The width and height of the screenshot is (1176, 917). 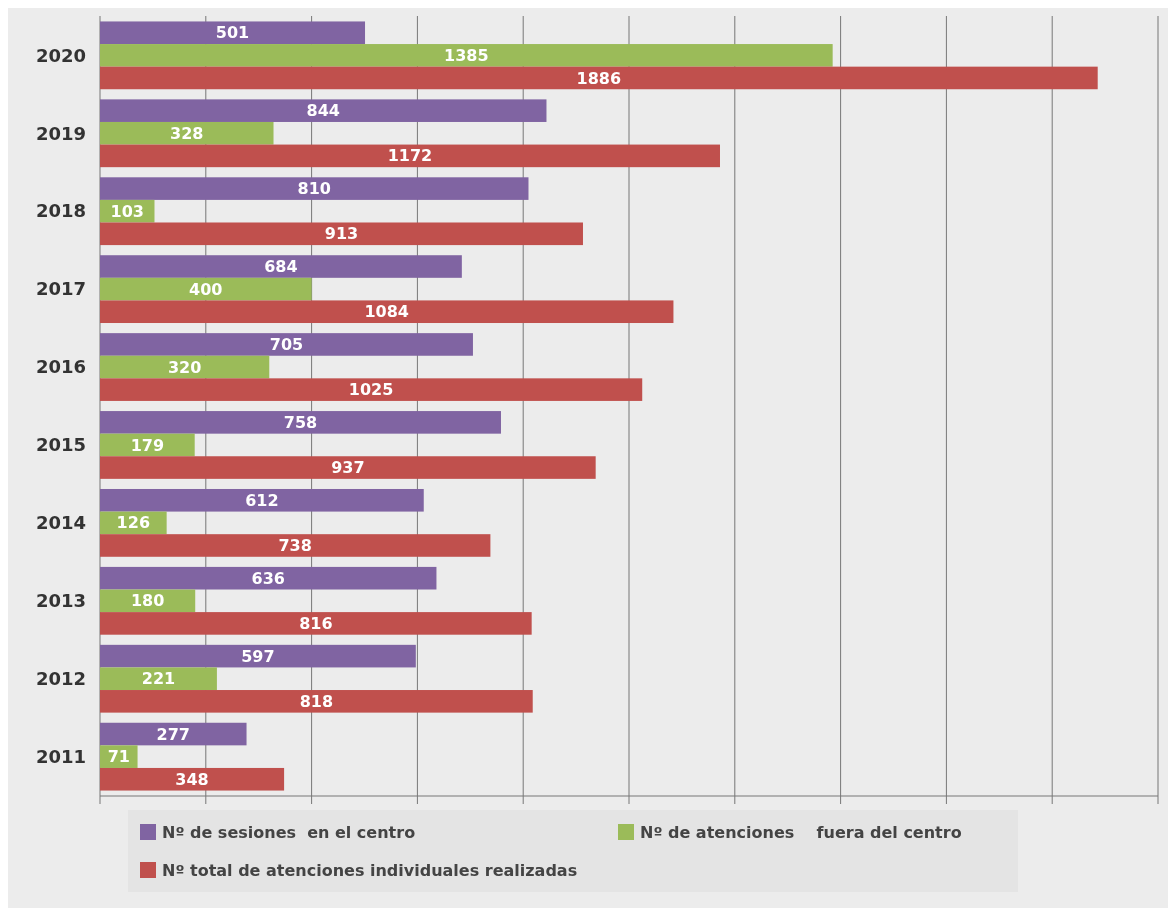 What do you see at coordinates (60, 445) in the screenshot?
I see `y-tick-label: 2015` at bounding box center [60, 445].